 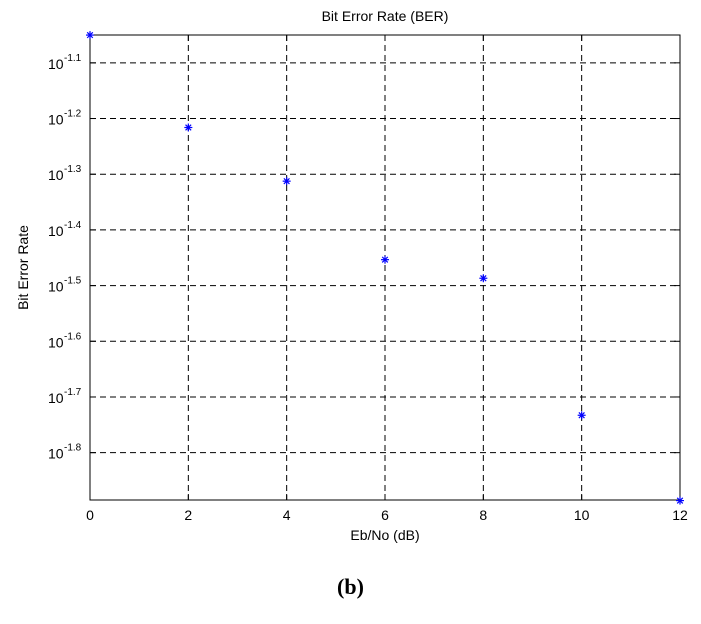 What do you see at coordinates (90, 515) in the screenshot?
I see `x-tick-label: 0` at bounding box center [90, 515].